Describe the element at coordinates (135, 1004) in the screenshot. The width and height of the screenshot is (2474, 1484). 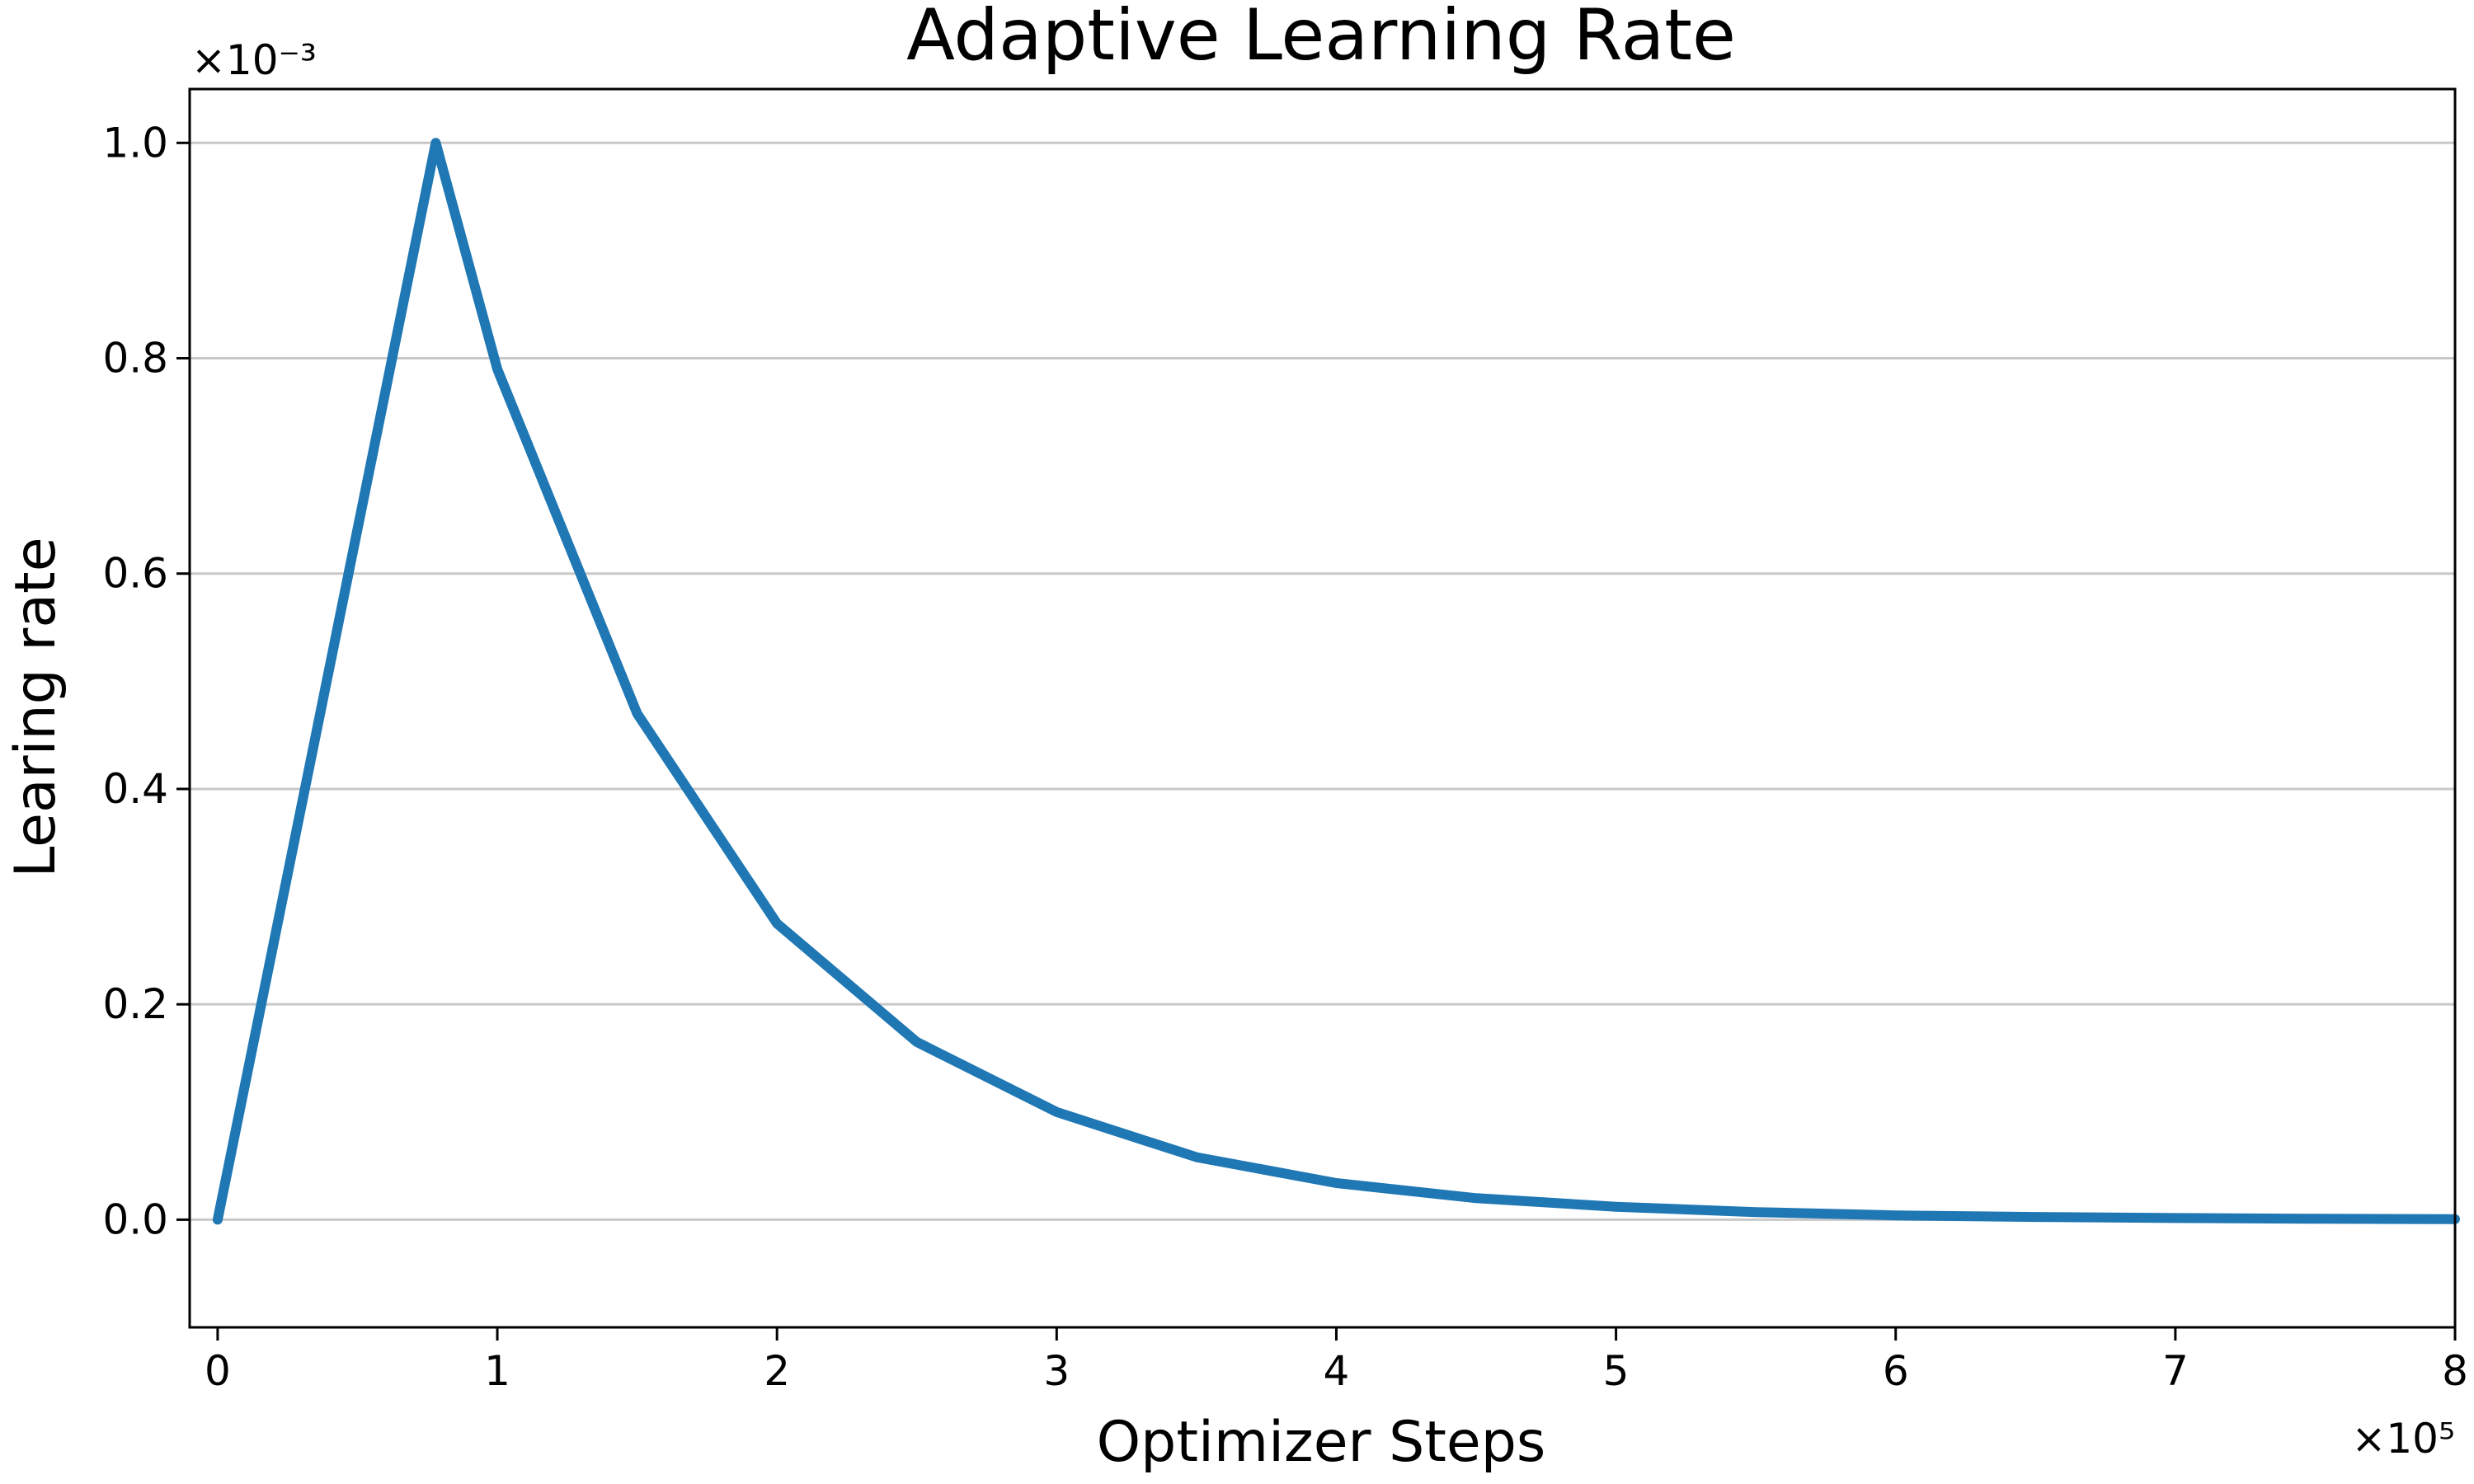
I see `y-tick-label: 0.2` at that location.